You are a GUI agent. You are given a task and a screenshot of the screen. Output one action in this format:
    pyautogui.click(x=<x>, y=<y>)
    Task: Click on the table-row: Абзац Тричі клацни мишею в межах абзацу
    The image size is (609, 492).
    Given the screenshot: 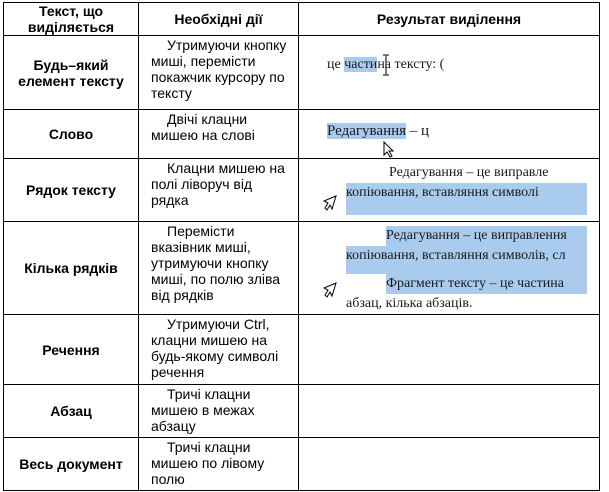 What is the action you would take?
    pyautogui.click(x=301, y=411)
    